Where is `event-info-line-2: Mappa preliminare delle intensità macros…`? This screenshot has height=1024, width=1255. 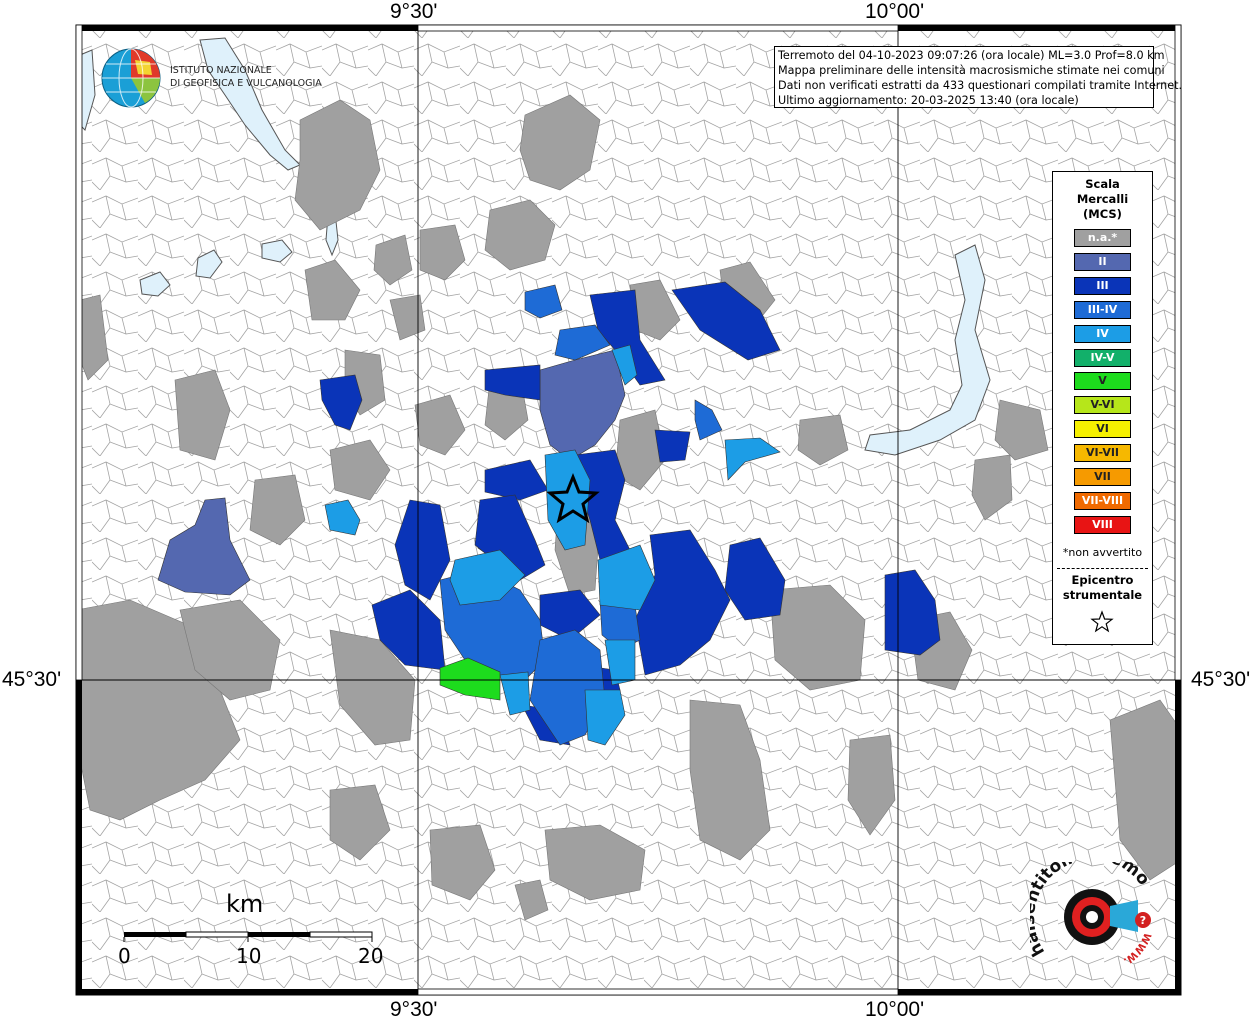 event-info-line-2: Mappa preliminare delle intensità macros… is located at coordinates (971, 70).